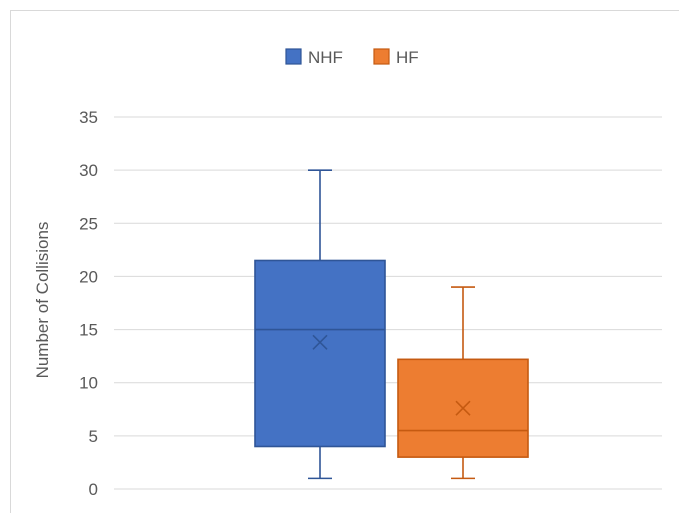  I want to click on y-axis-ticks: 0 5 10 15 20 25 30 35, so click(88, 303).